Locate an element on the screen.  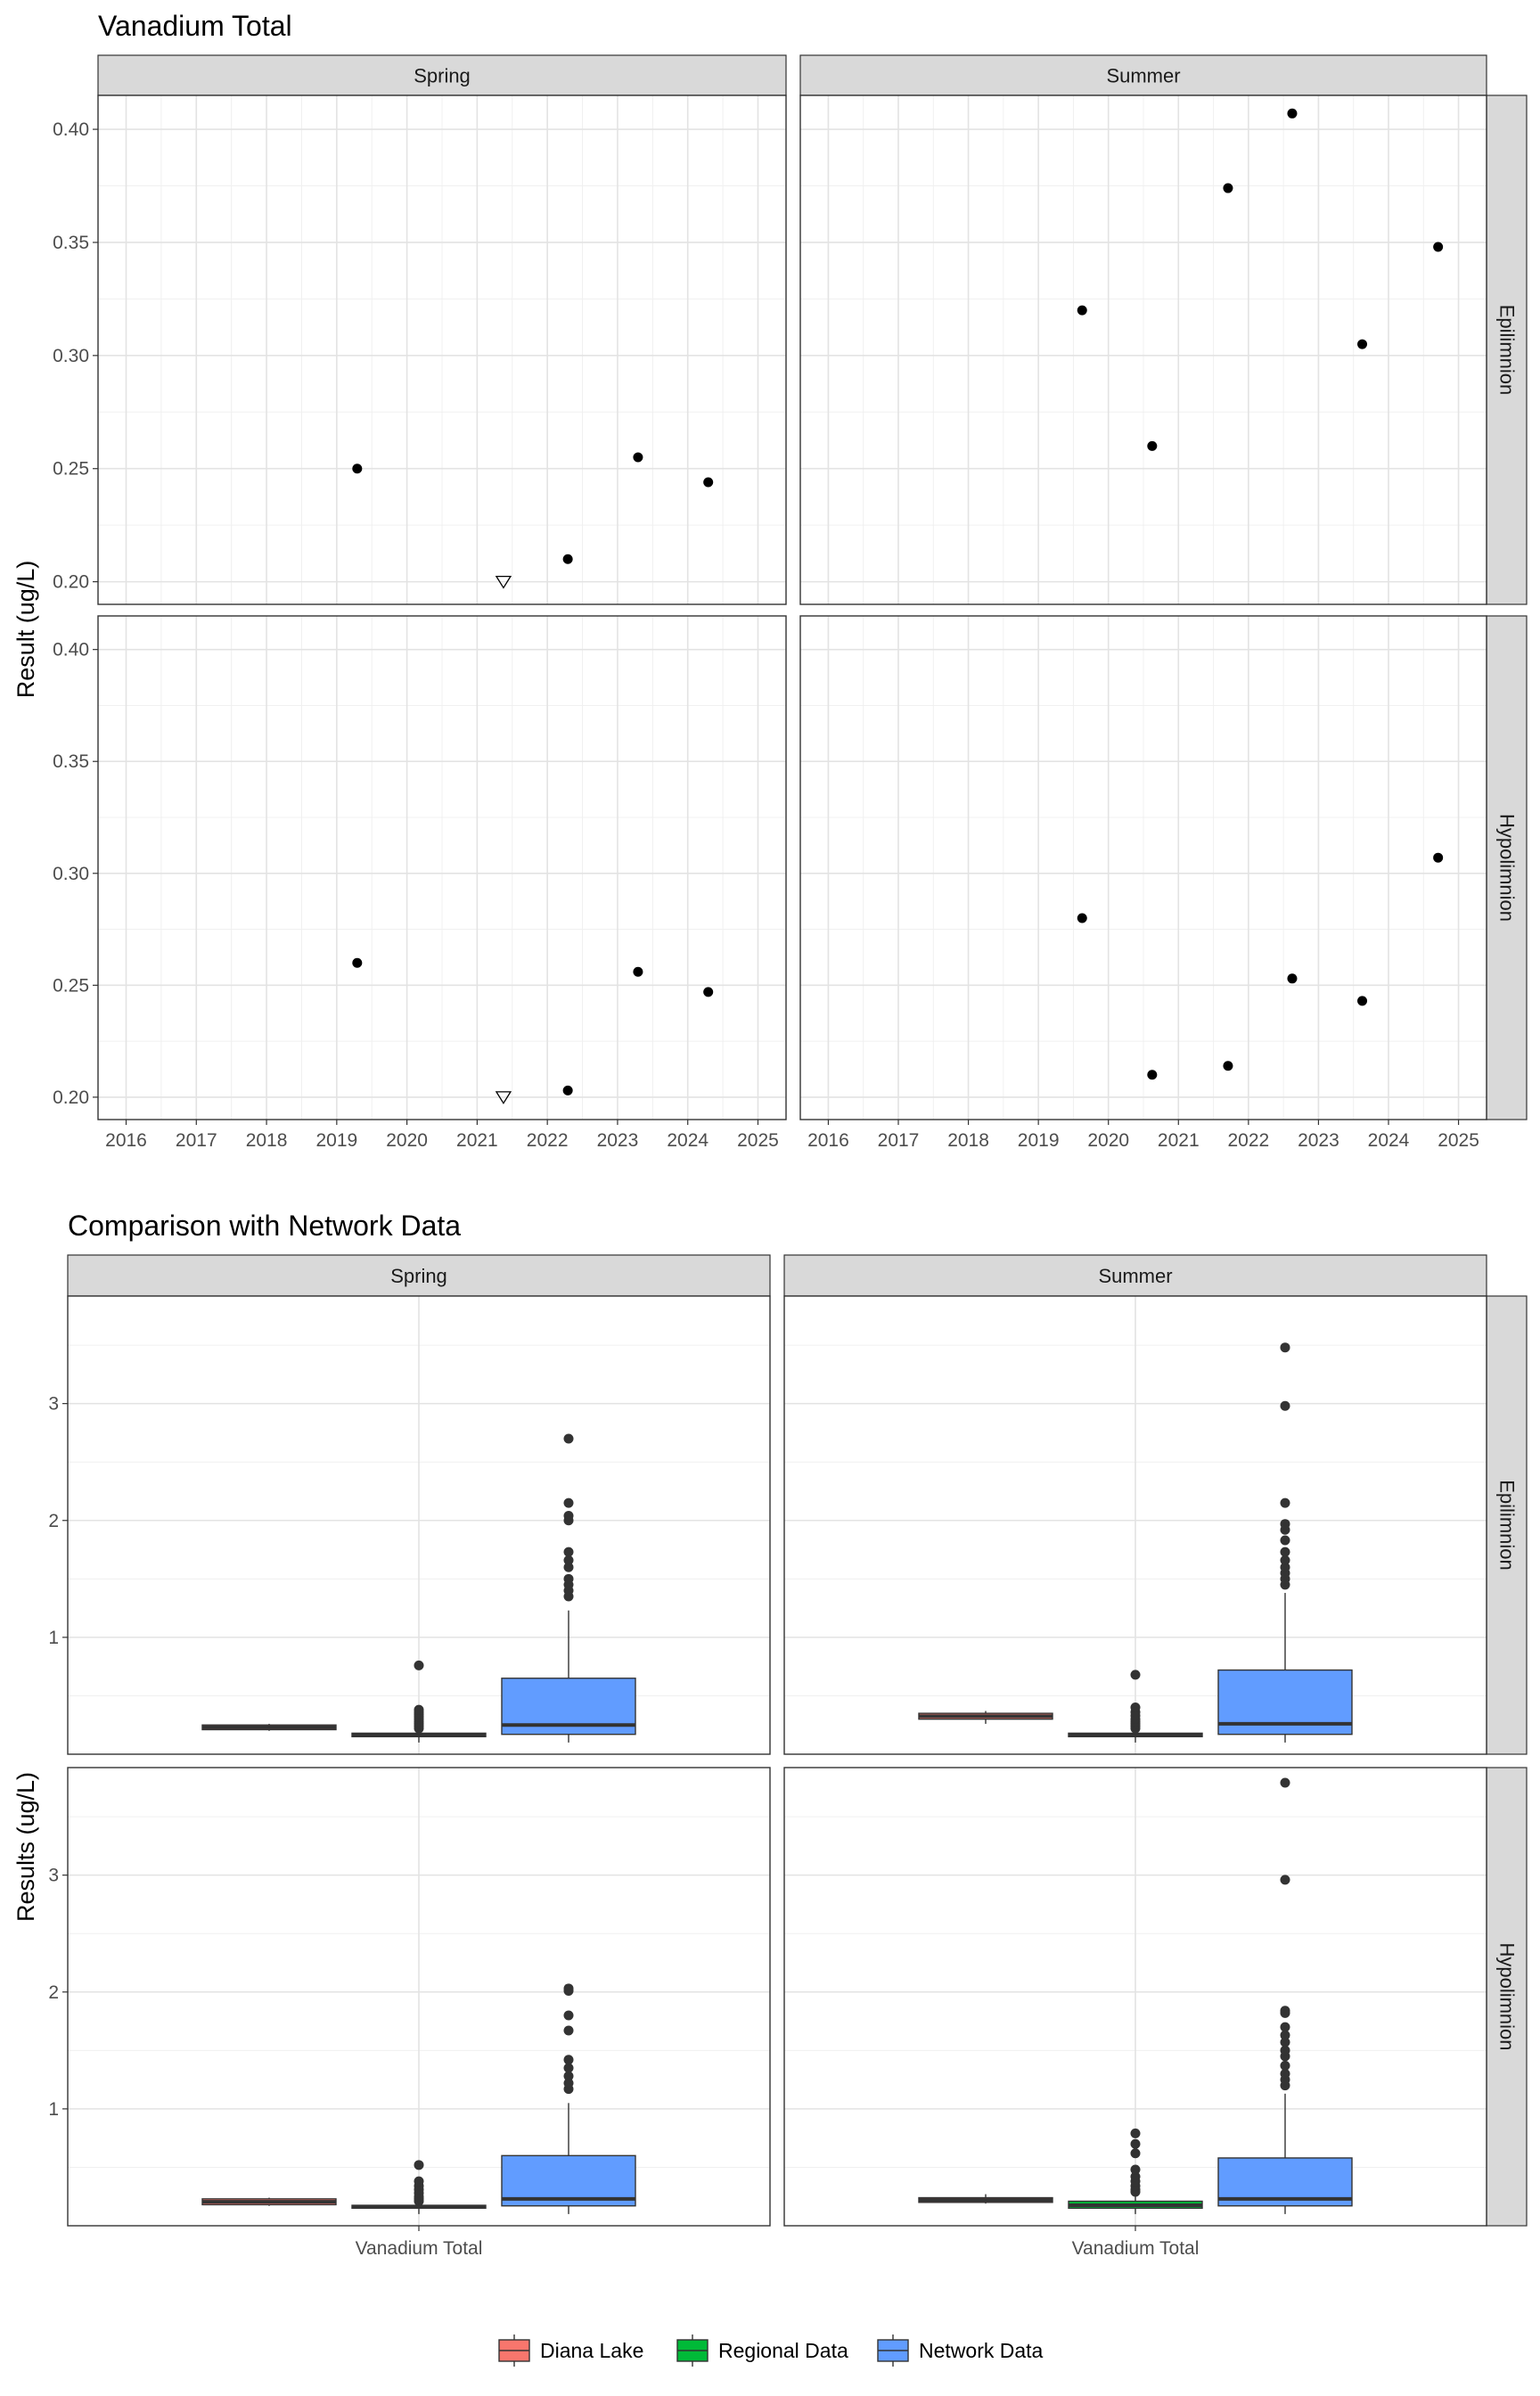
facet-strip-spring is located at coordinates (419, 1275).